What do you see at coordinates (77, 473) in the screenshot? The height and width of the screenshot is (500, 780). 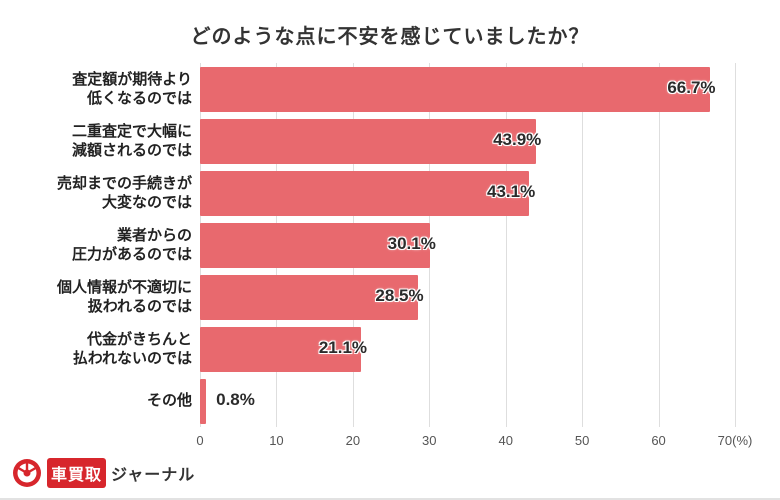 I see `logo-badge-text: 車買取` at bounding box center [77, 473].